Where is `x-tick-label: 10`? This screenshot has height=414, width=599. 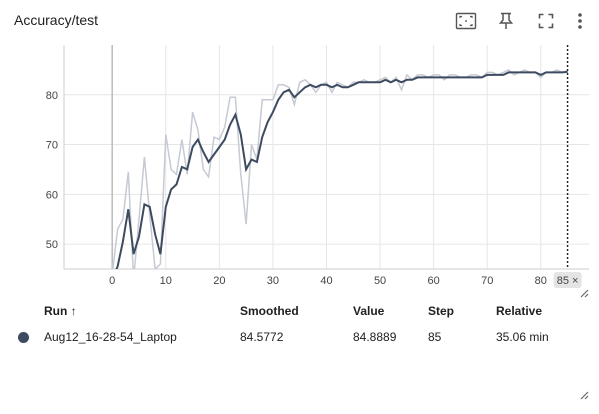
x-tick-label: 10 is located at coordinates (166, 281).